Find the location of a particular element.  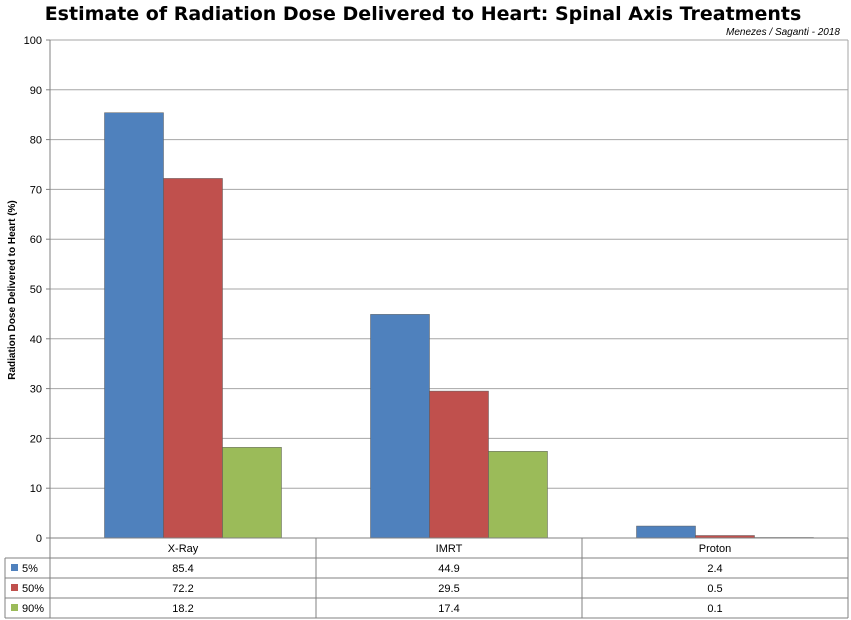

data-value-label: 0.5 is located at coordinates (714, 589).